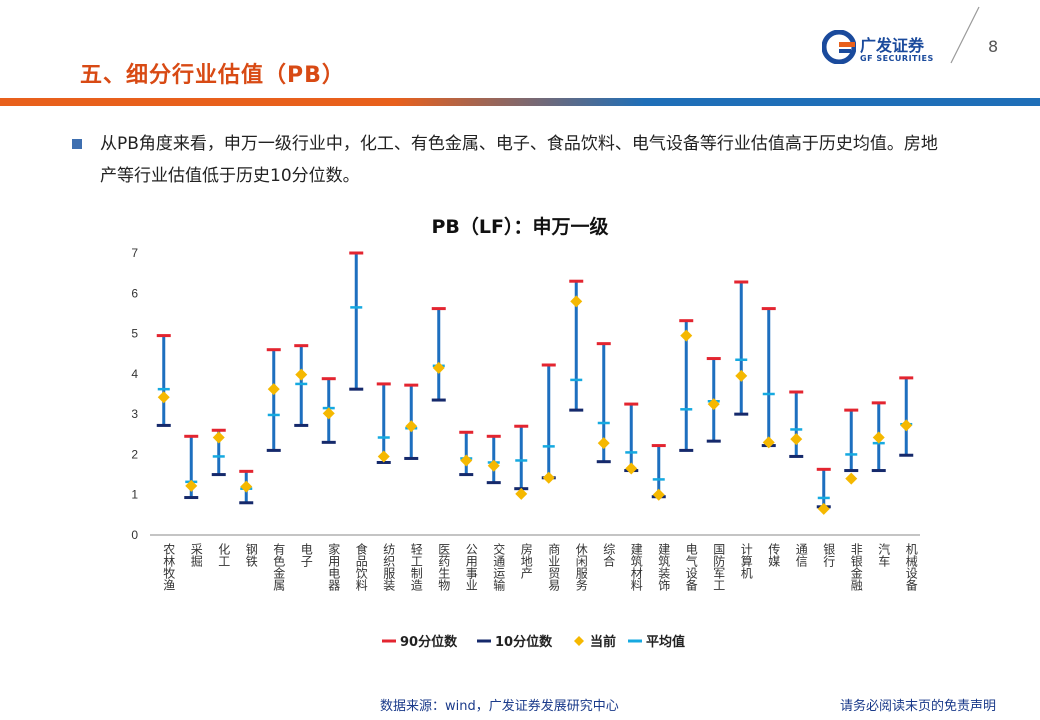  I want to click on x-tick-label: 房地产, so click(526, 561).